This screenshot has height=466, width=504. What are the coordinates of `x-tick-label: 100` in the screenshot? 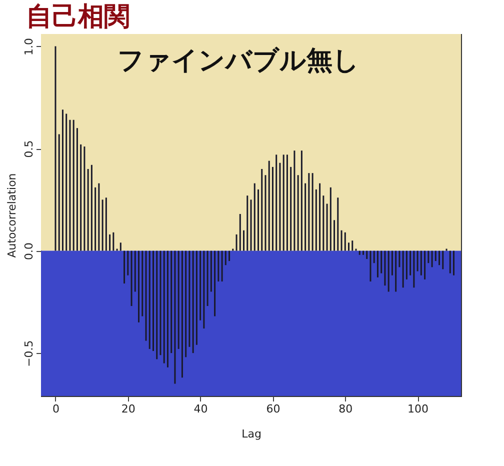 It's located at (418, 409).